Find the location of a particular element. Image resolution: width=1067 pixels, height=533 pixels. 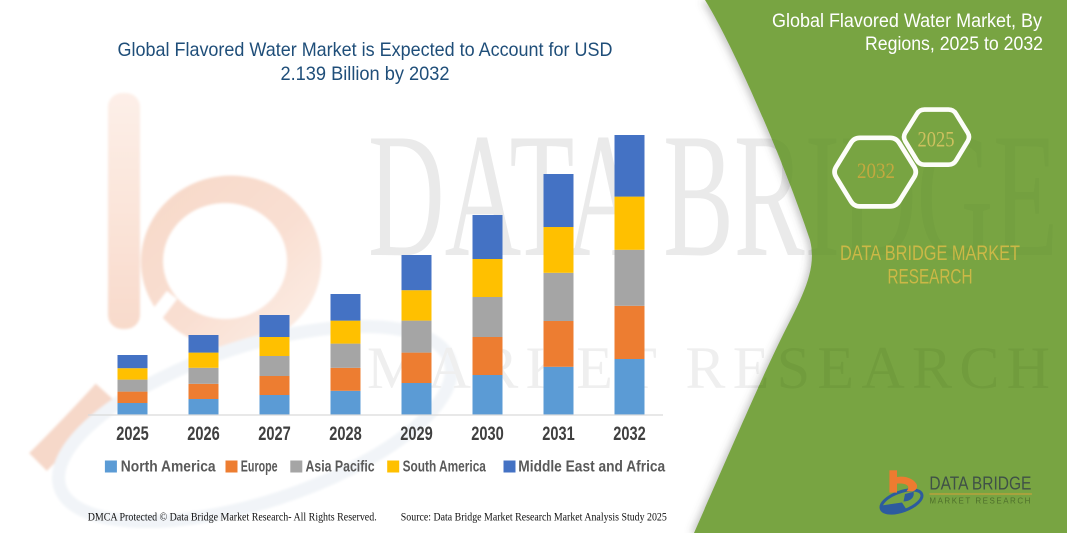

svg-text: North America is located at coordinates (168, 467).